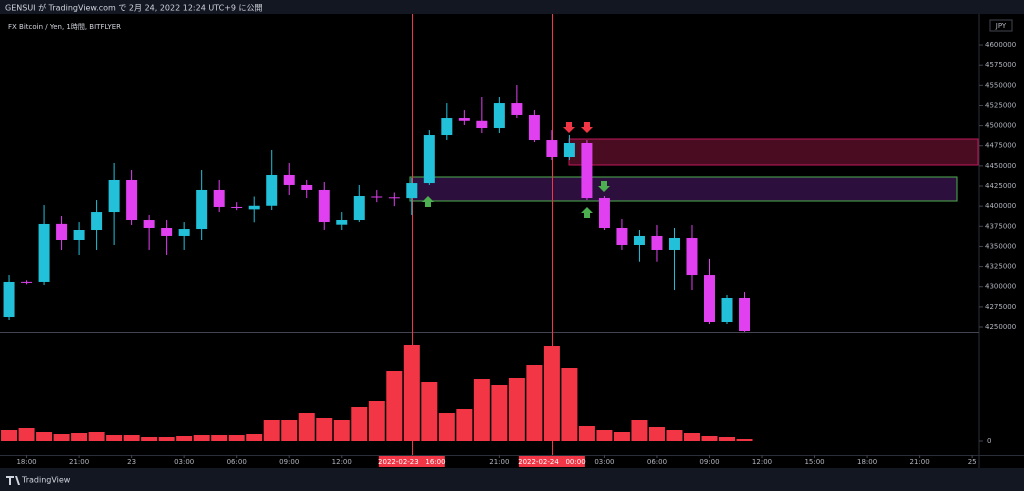 The image size is (1024, 491). Describe the element at coordinates (512, 479) in the screenshot. I see `footer-bar` at that location.